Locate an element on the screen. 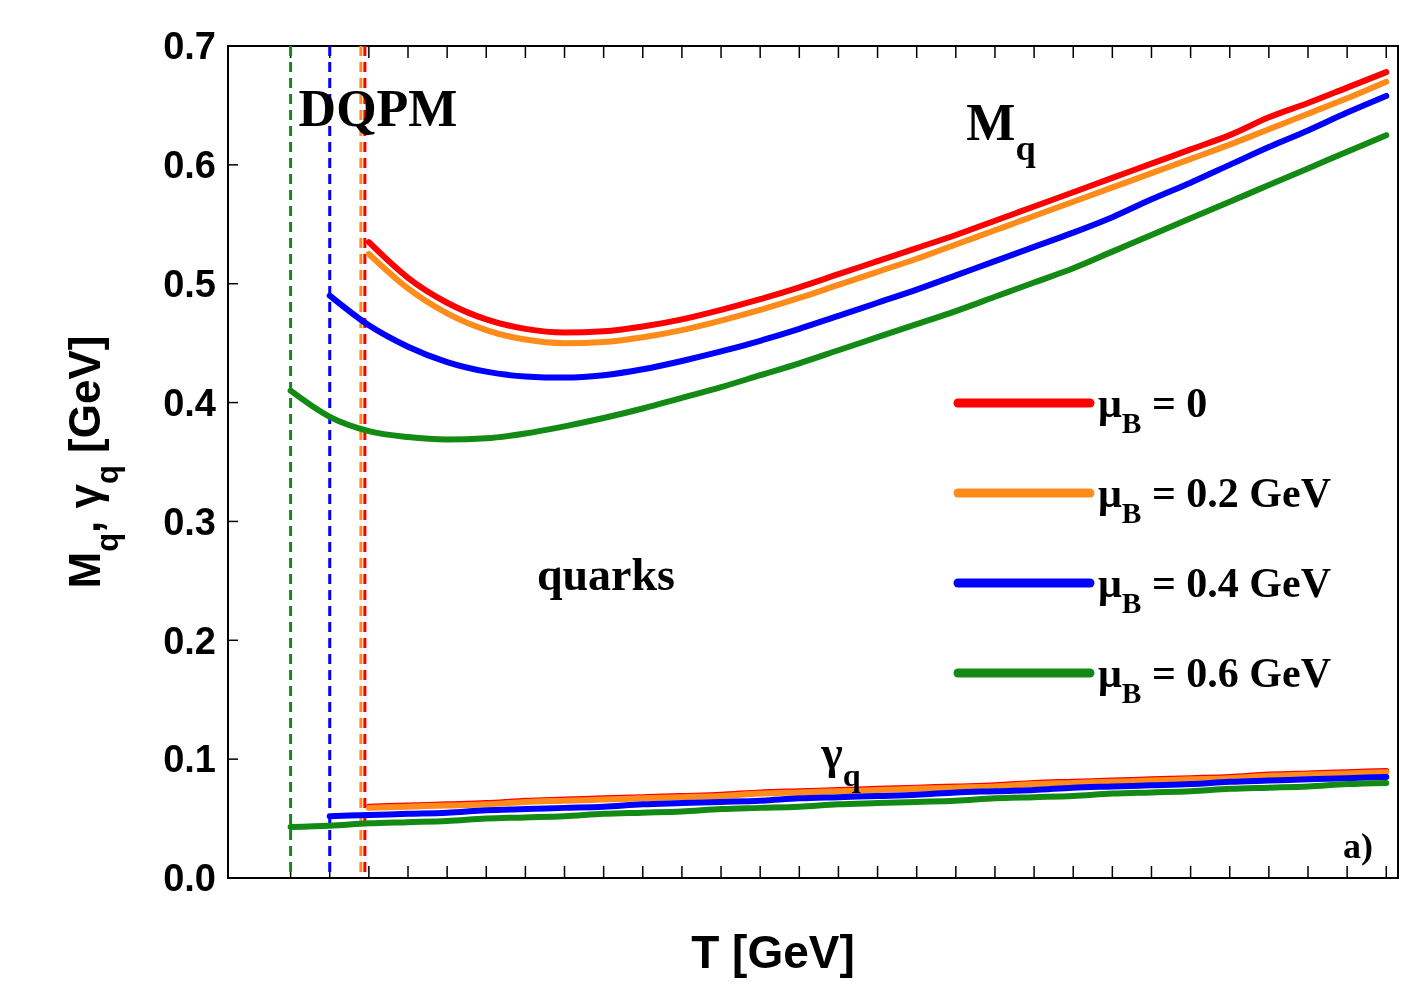  y-tick-label: 0.6 is located at coordinates (189, 165).